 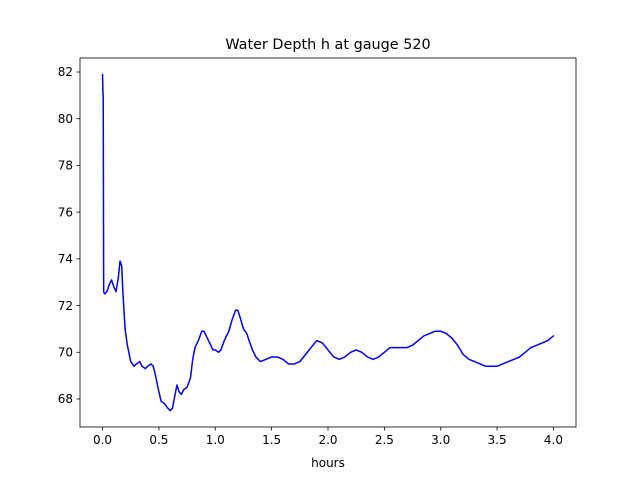 I want to click on y-tick-label: 82, so click(x=65, y=72).